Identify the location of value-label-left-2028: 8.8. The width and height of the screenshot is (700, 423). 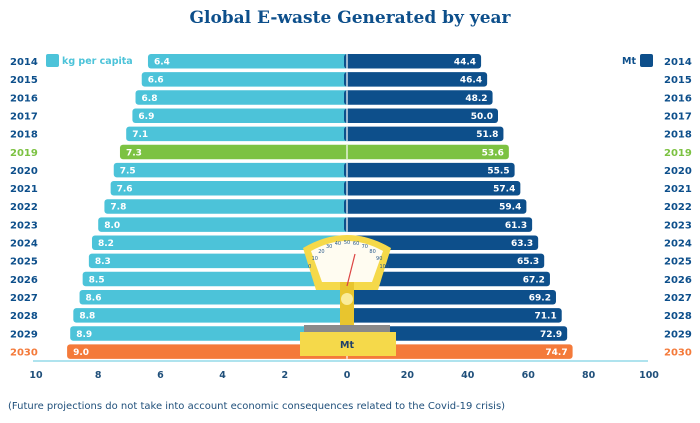
(87, 317).